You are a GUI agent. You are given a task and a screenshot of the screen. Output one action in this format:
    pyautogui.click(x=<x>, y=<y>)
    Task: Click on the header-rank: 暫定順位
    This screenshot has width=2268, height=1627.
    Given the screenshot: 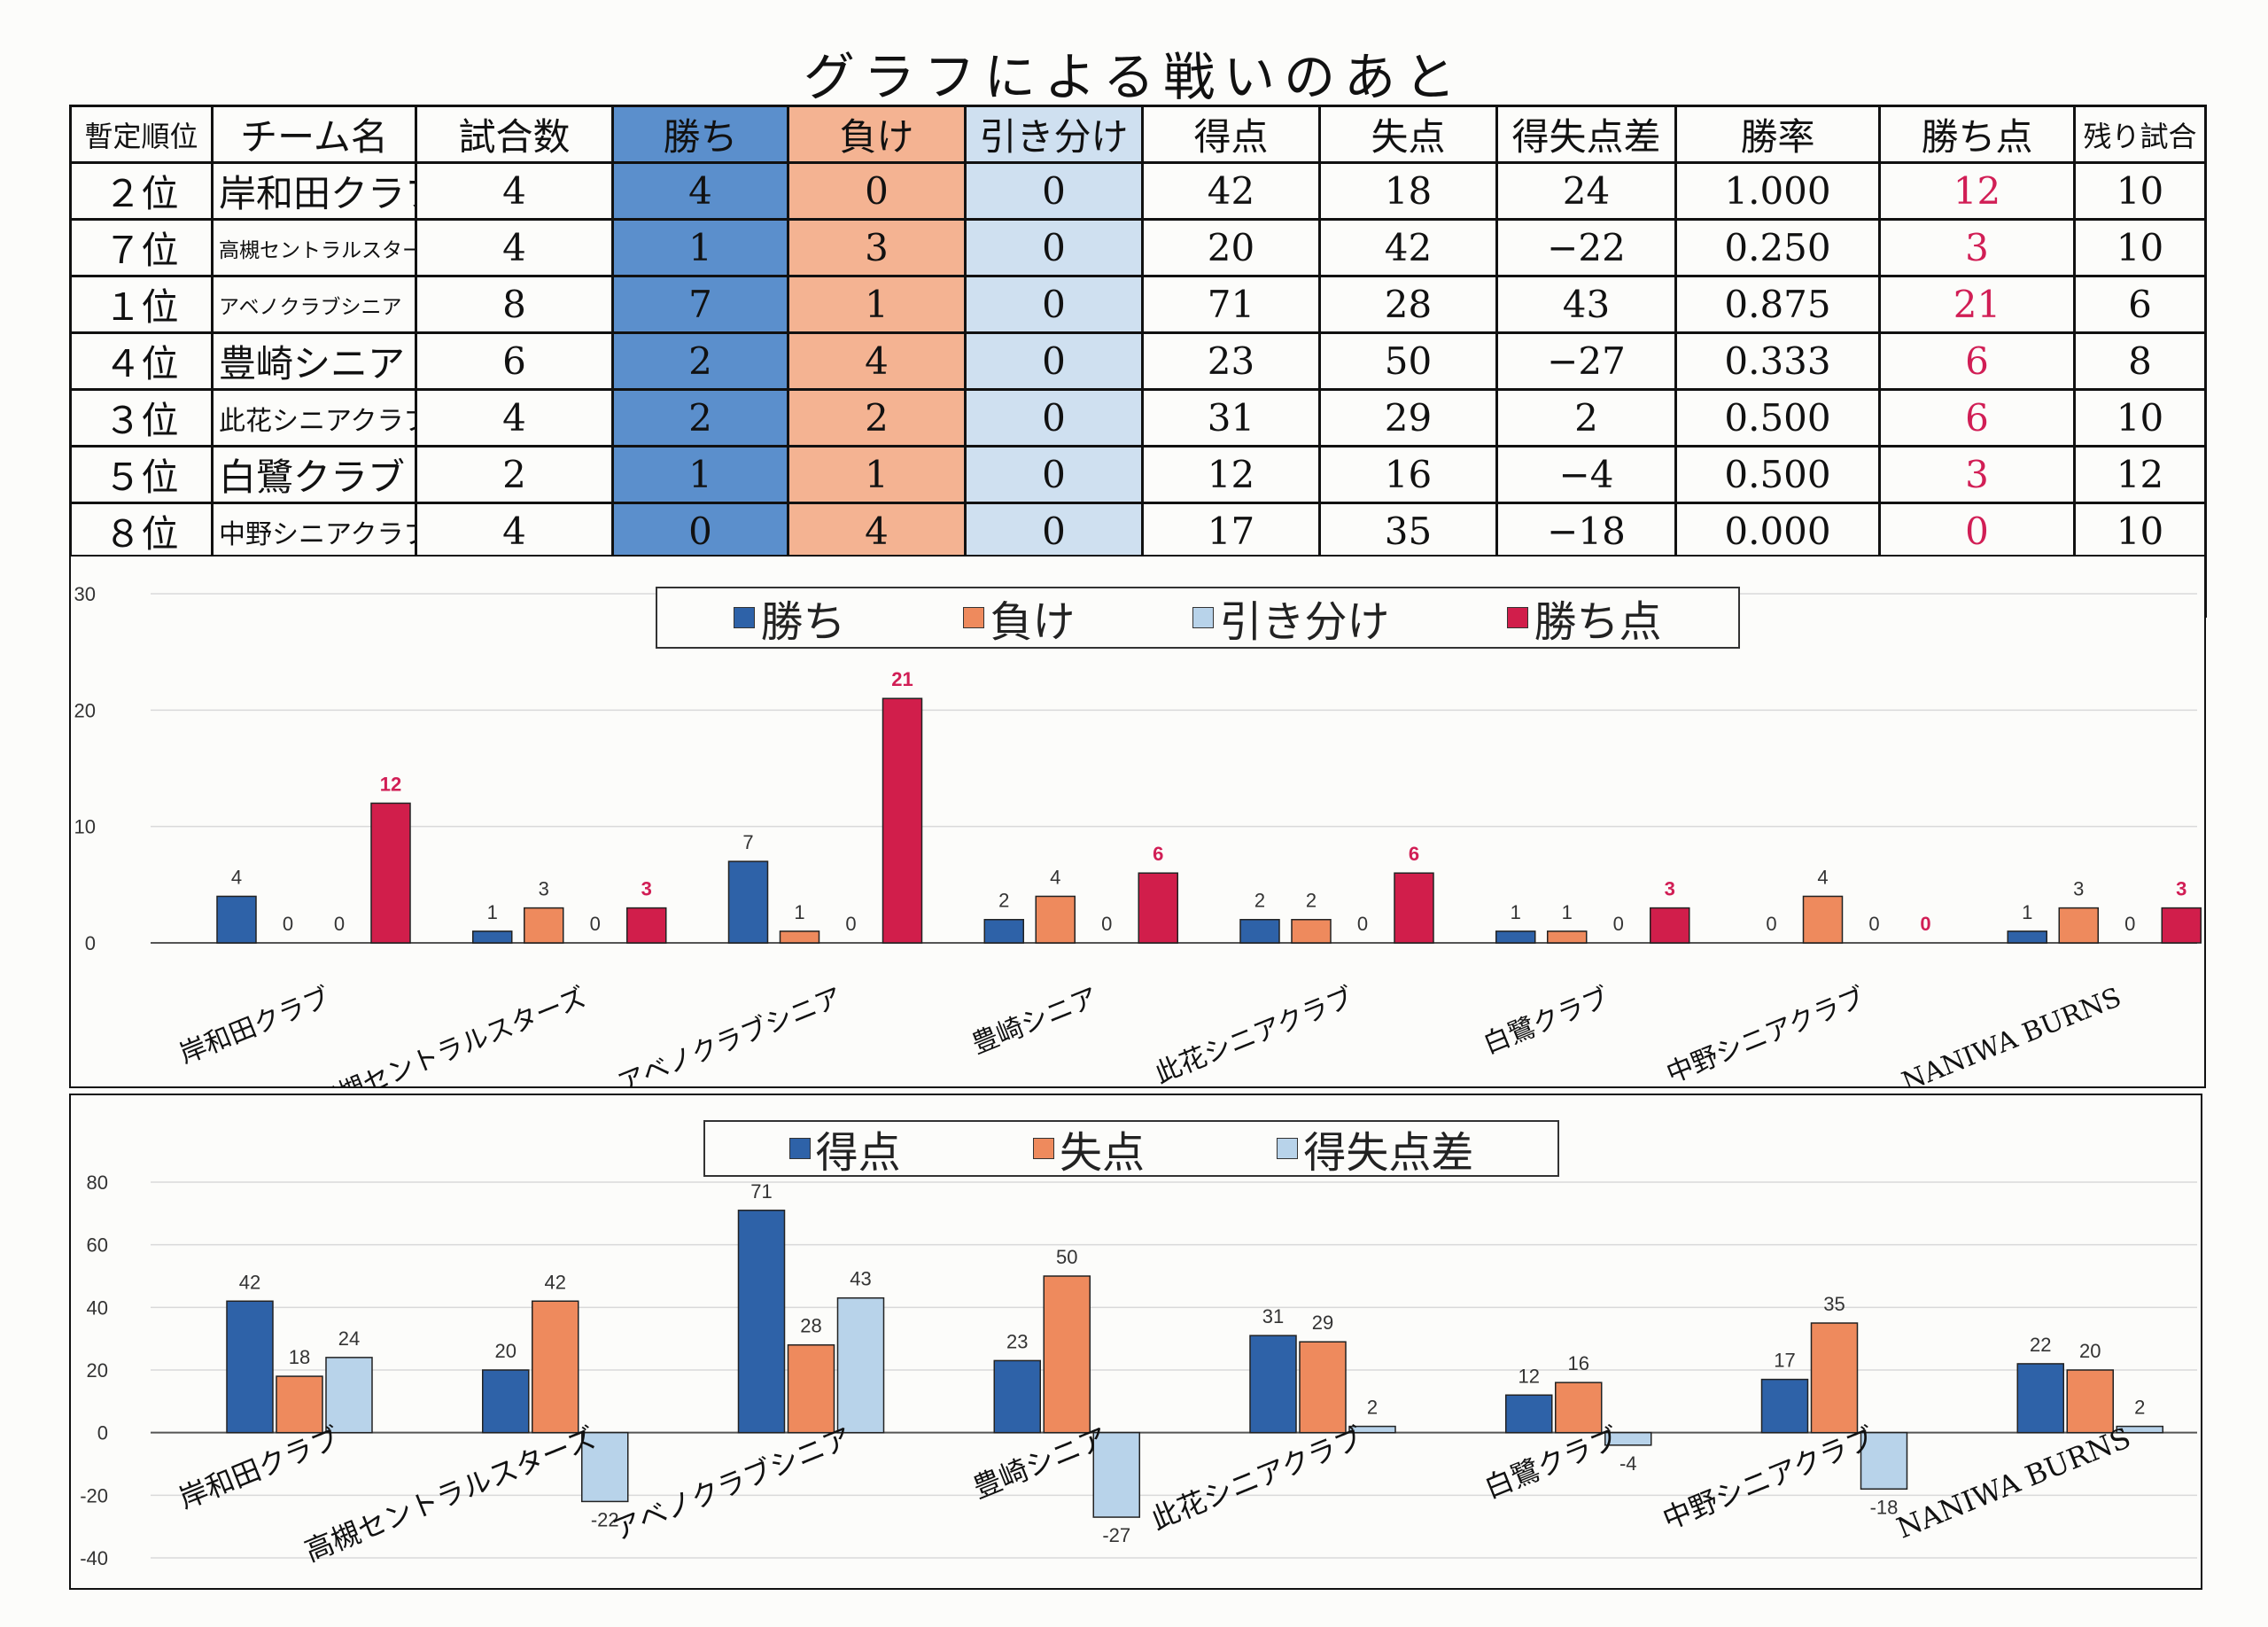 What is the action you would take?
    pyautogui.click(x=141, y=134)
    